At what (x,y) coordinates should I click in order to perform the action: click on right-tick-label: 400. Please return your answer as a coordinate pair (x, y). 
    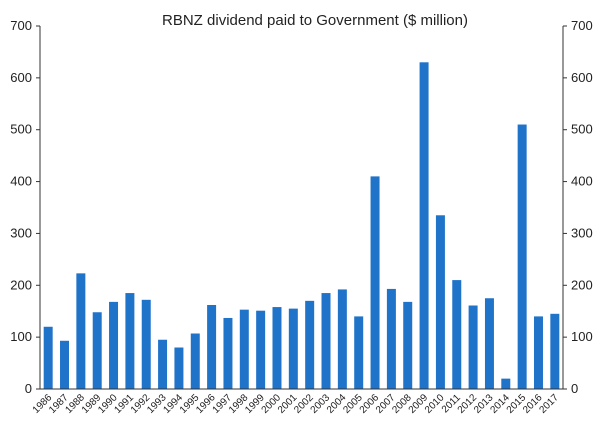
    Looking at the image, I should click on (582, 181).